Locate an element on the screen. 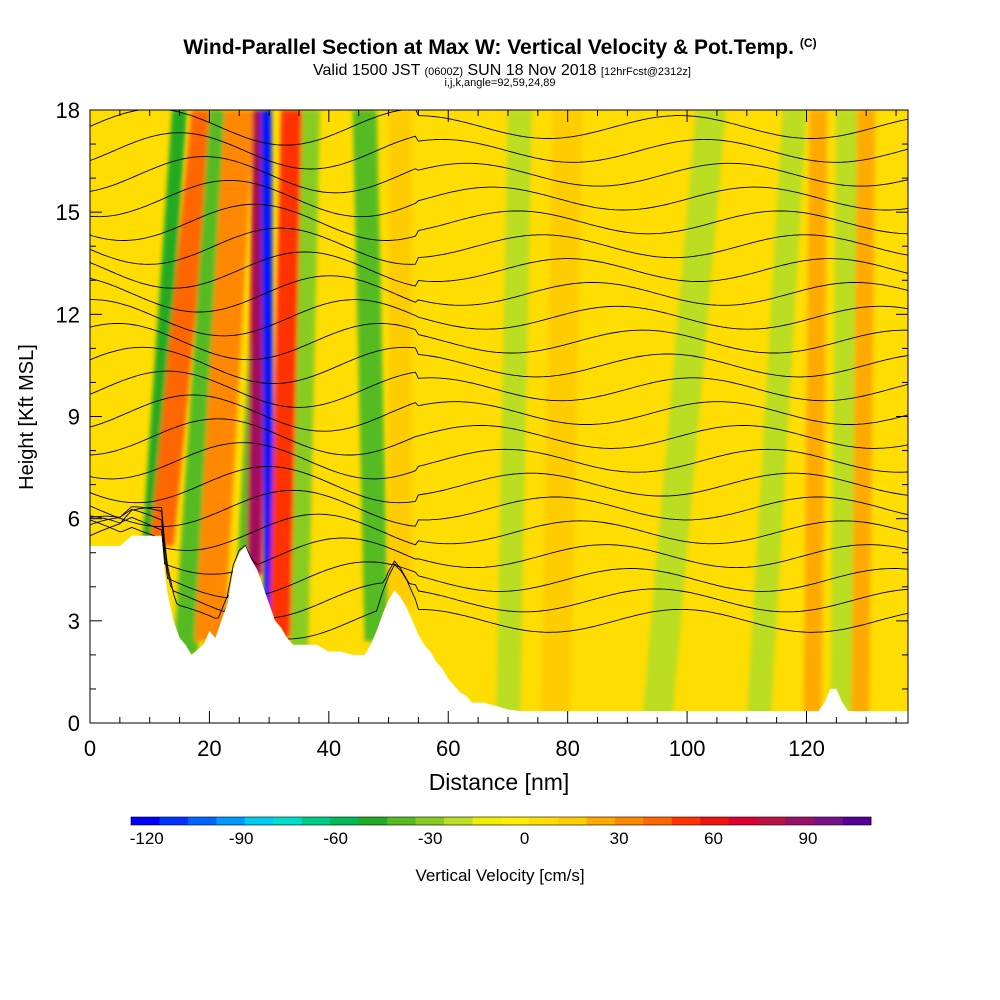 This screenshot has height=1000, width=1000. y-tick-label: 15 is located at coordinates (68, 212).